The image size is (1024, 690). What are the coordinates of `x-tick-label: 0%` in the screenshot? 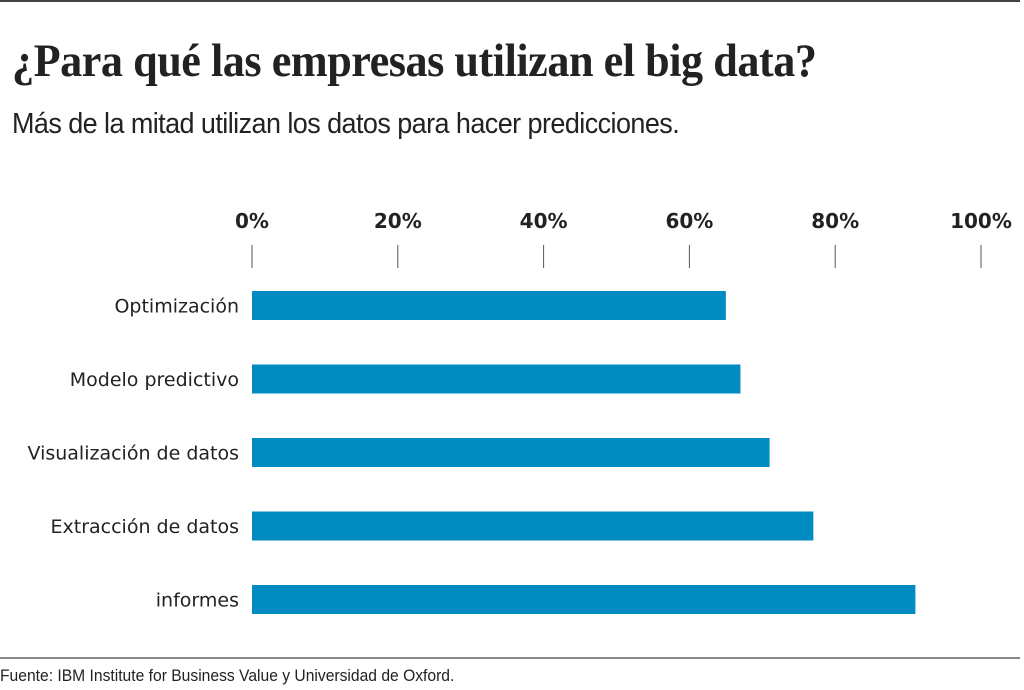 It's located at (252, 221).